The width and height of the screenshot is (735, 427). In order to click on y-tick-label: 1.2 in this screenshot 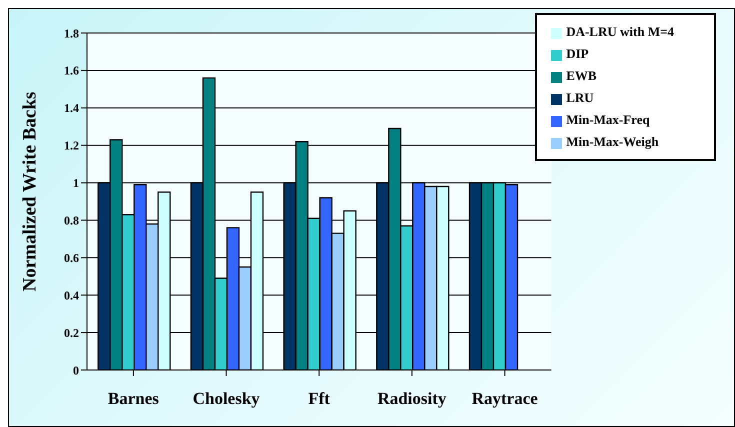, I will do `click(71, 145)`.